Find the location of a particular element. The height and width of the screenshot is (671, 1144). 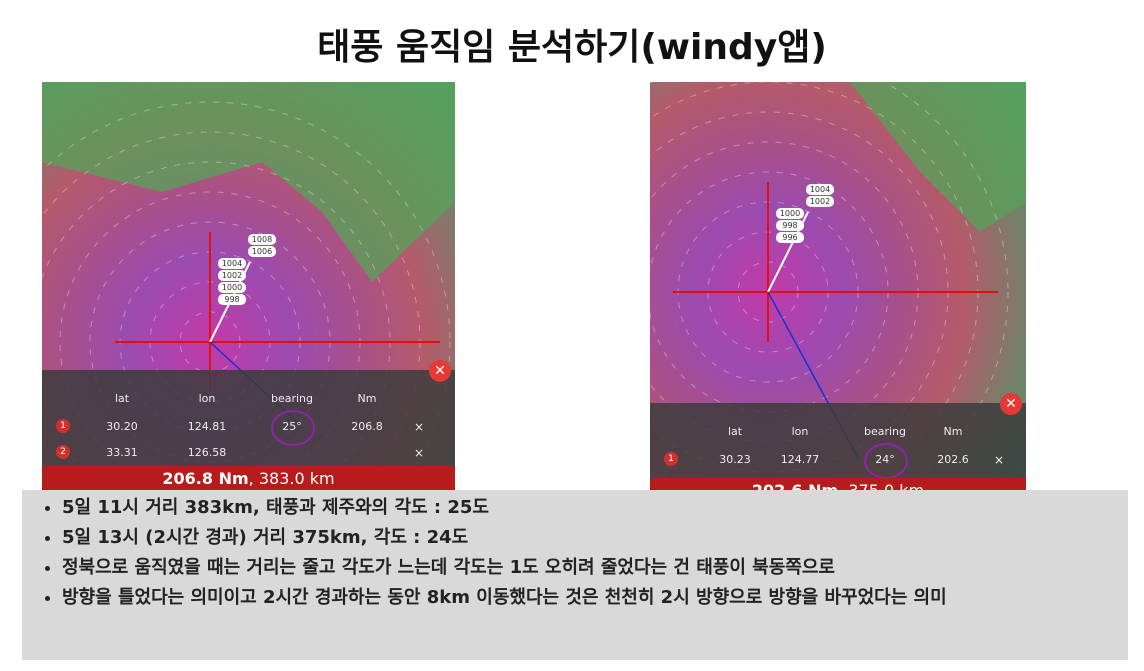

title: 태풍 움직임 분석하기(windy앱) is located at coordinates (572, 47).